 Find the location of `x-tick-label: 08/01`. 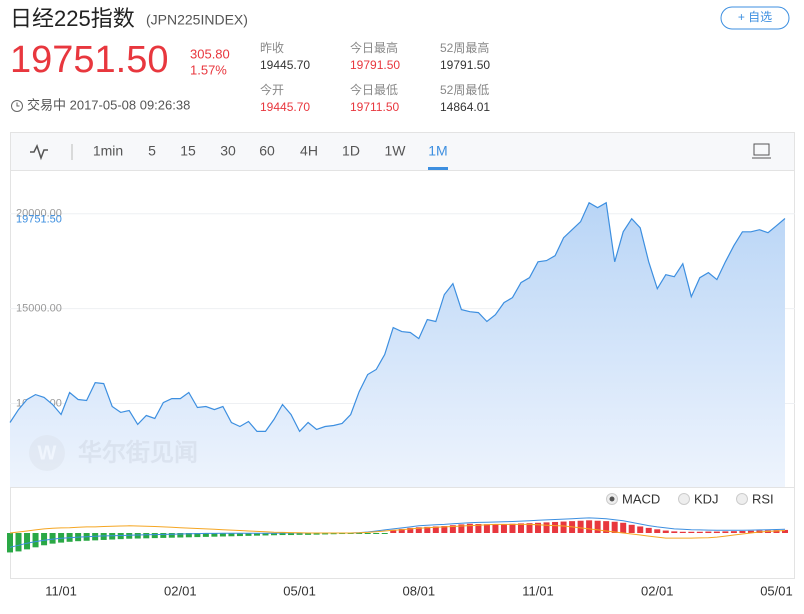

x-tick-label: 08/01 is located at coordinates (419, 590).